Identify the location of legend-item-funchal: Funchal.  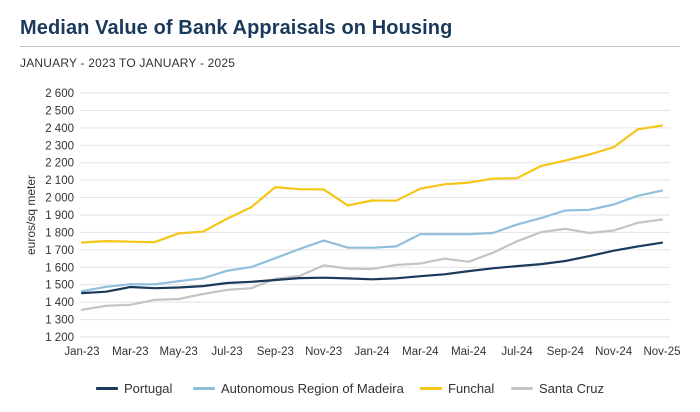
(457, 388).